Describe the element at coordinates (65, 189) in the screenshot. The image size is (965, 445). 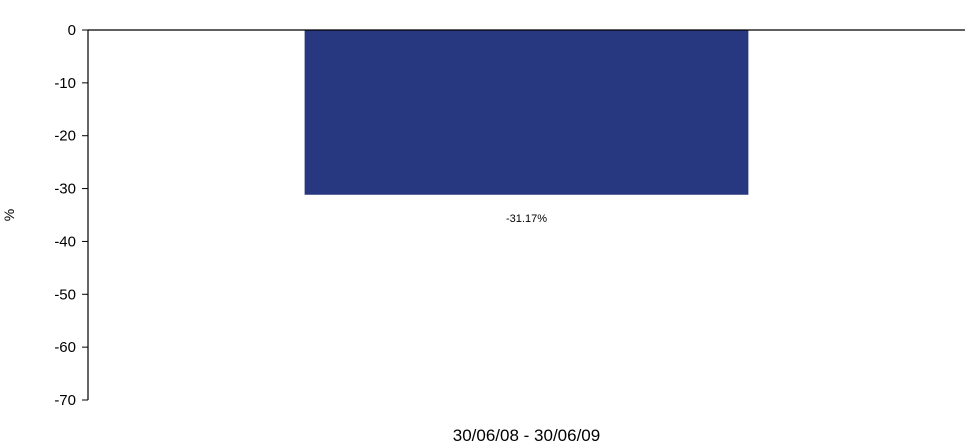
I see `y-tick-label: -30` at that location.